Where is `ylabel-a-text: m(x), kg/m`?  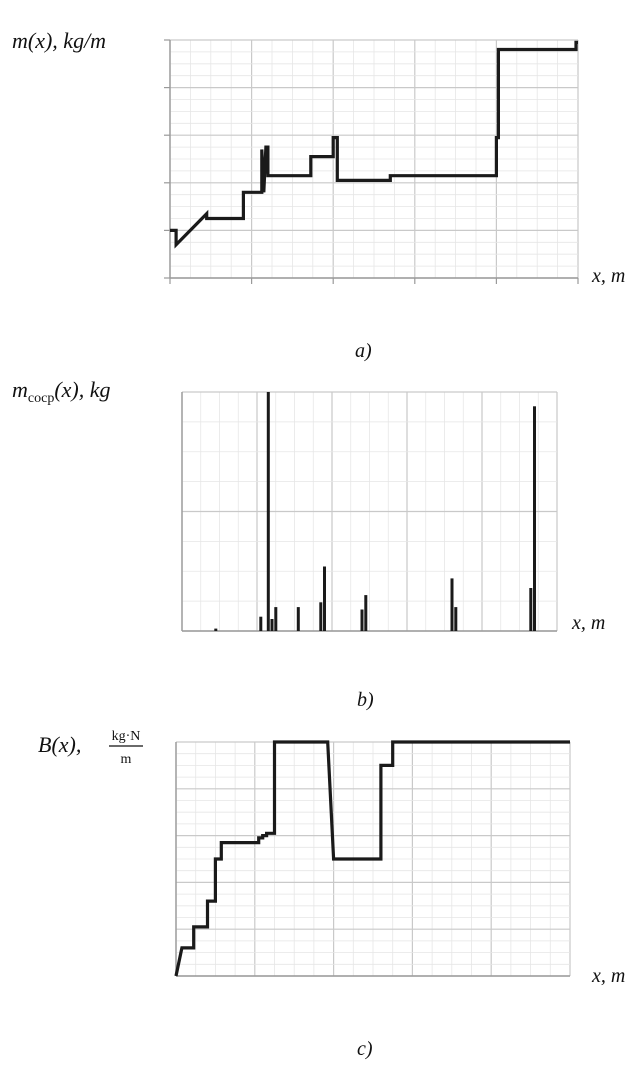
ylabel-a-text: m(x), kg/m is located at coordinates (59, 40).